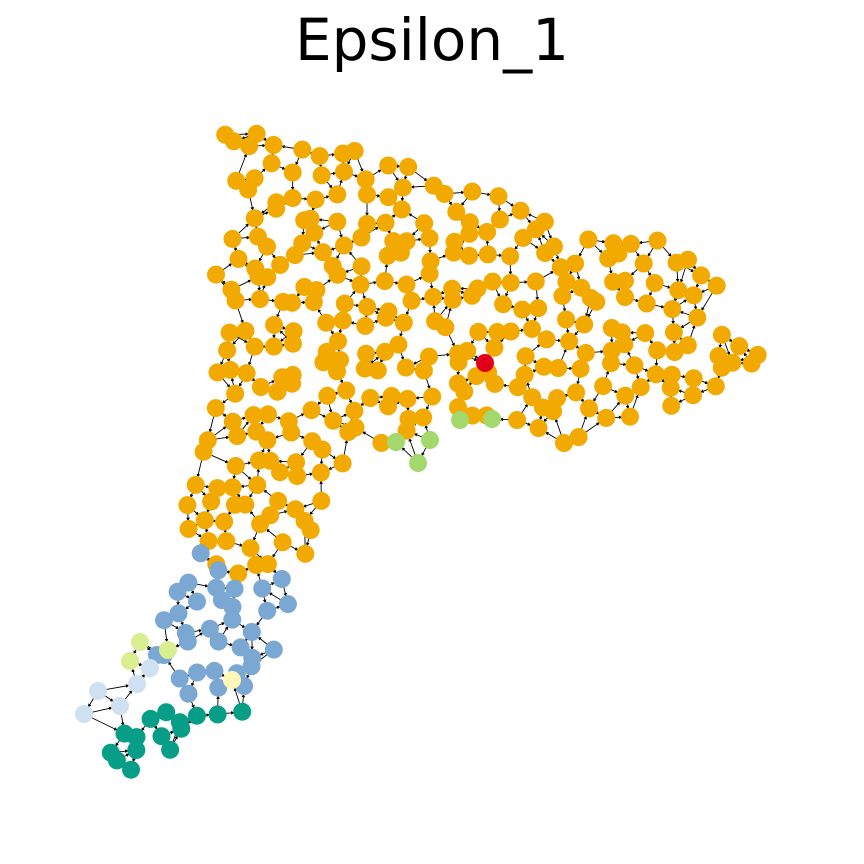  What do you see at coordinates (161, 736) in the screenshot?
I see `graph-node-teal` at bounding box center [161, 736].